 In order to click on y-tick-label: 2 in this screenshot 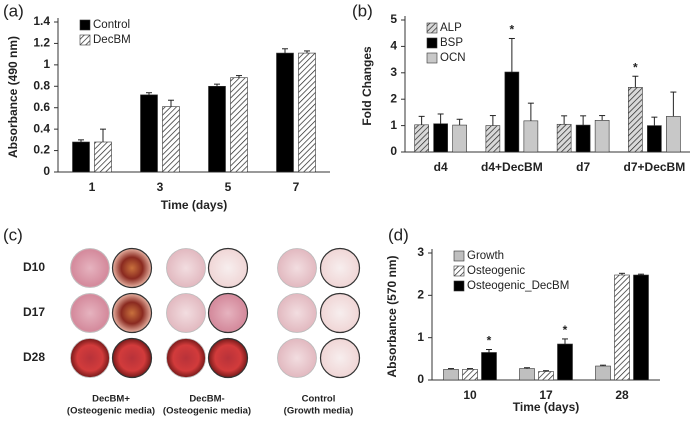, I will do `click(393, 98)`.